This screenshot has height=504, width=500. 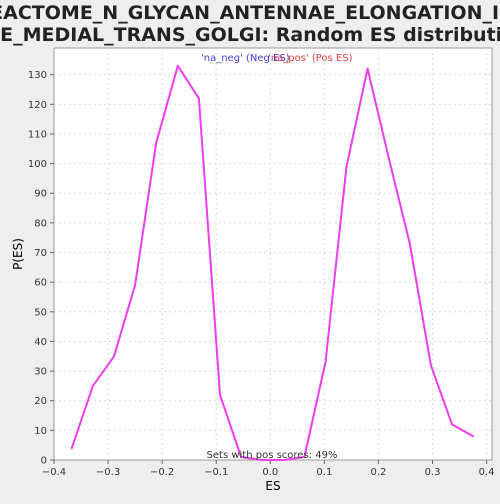 I want to click on x-tick-label: 0.4, so click(x=487, y=472).